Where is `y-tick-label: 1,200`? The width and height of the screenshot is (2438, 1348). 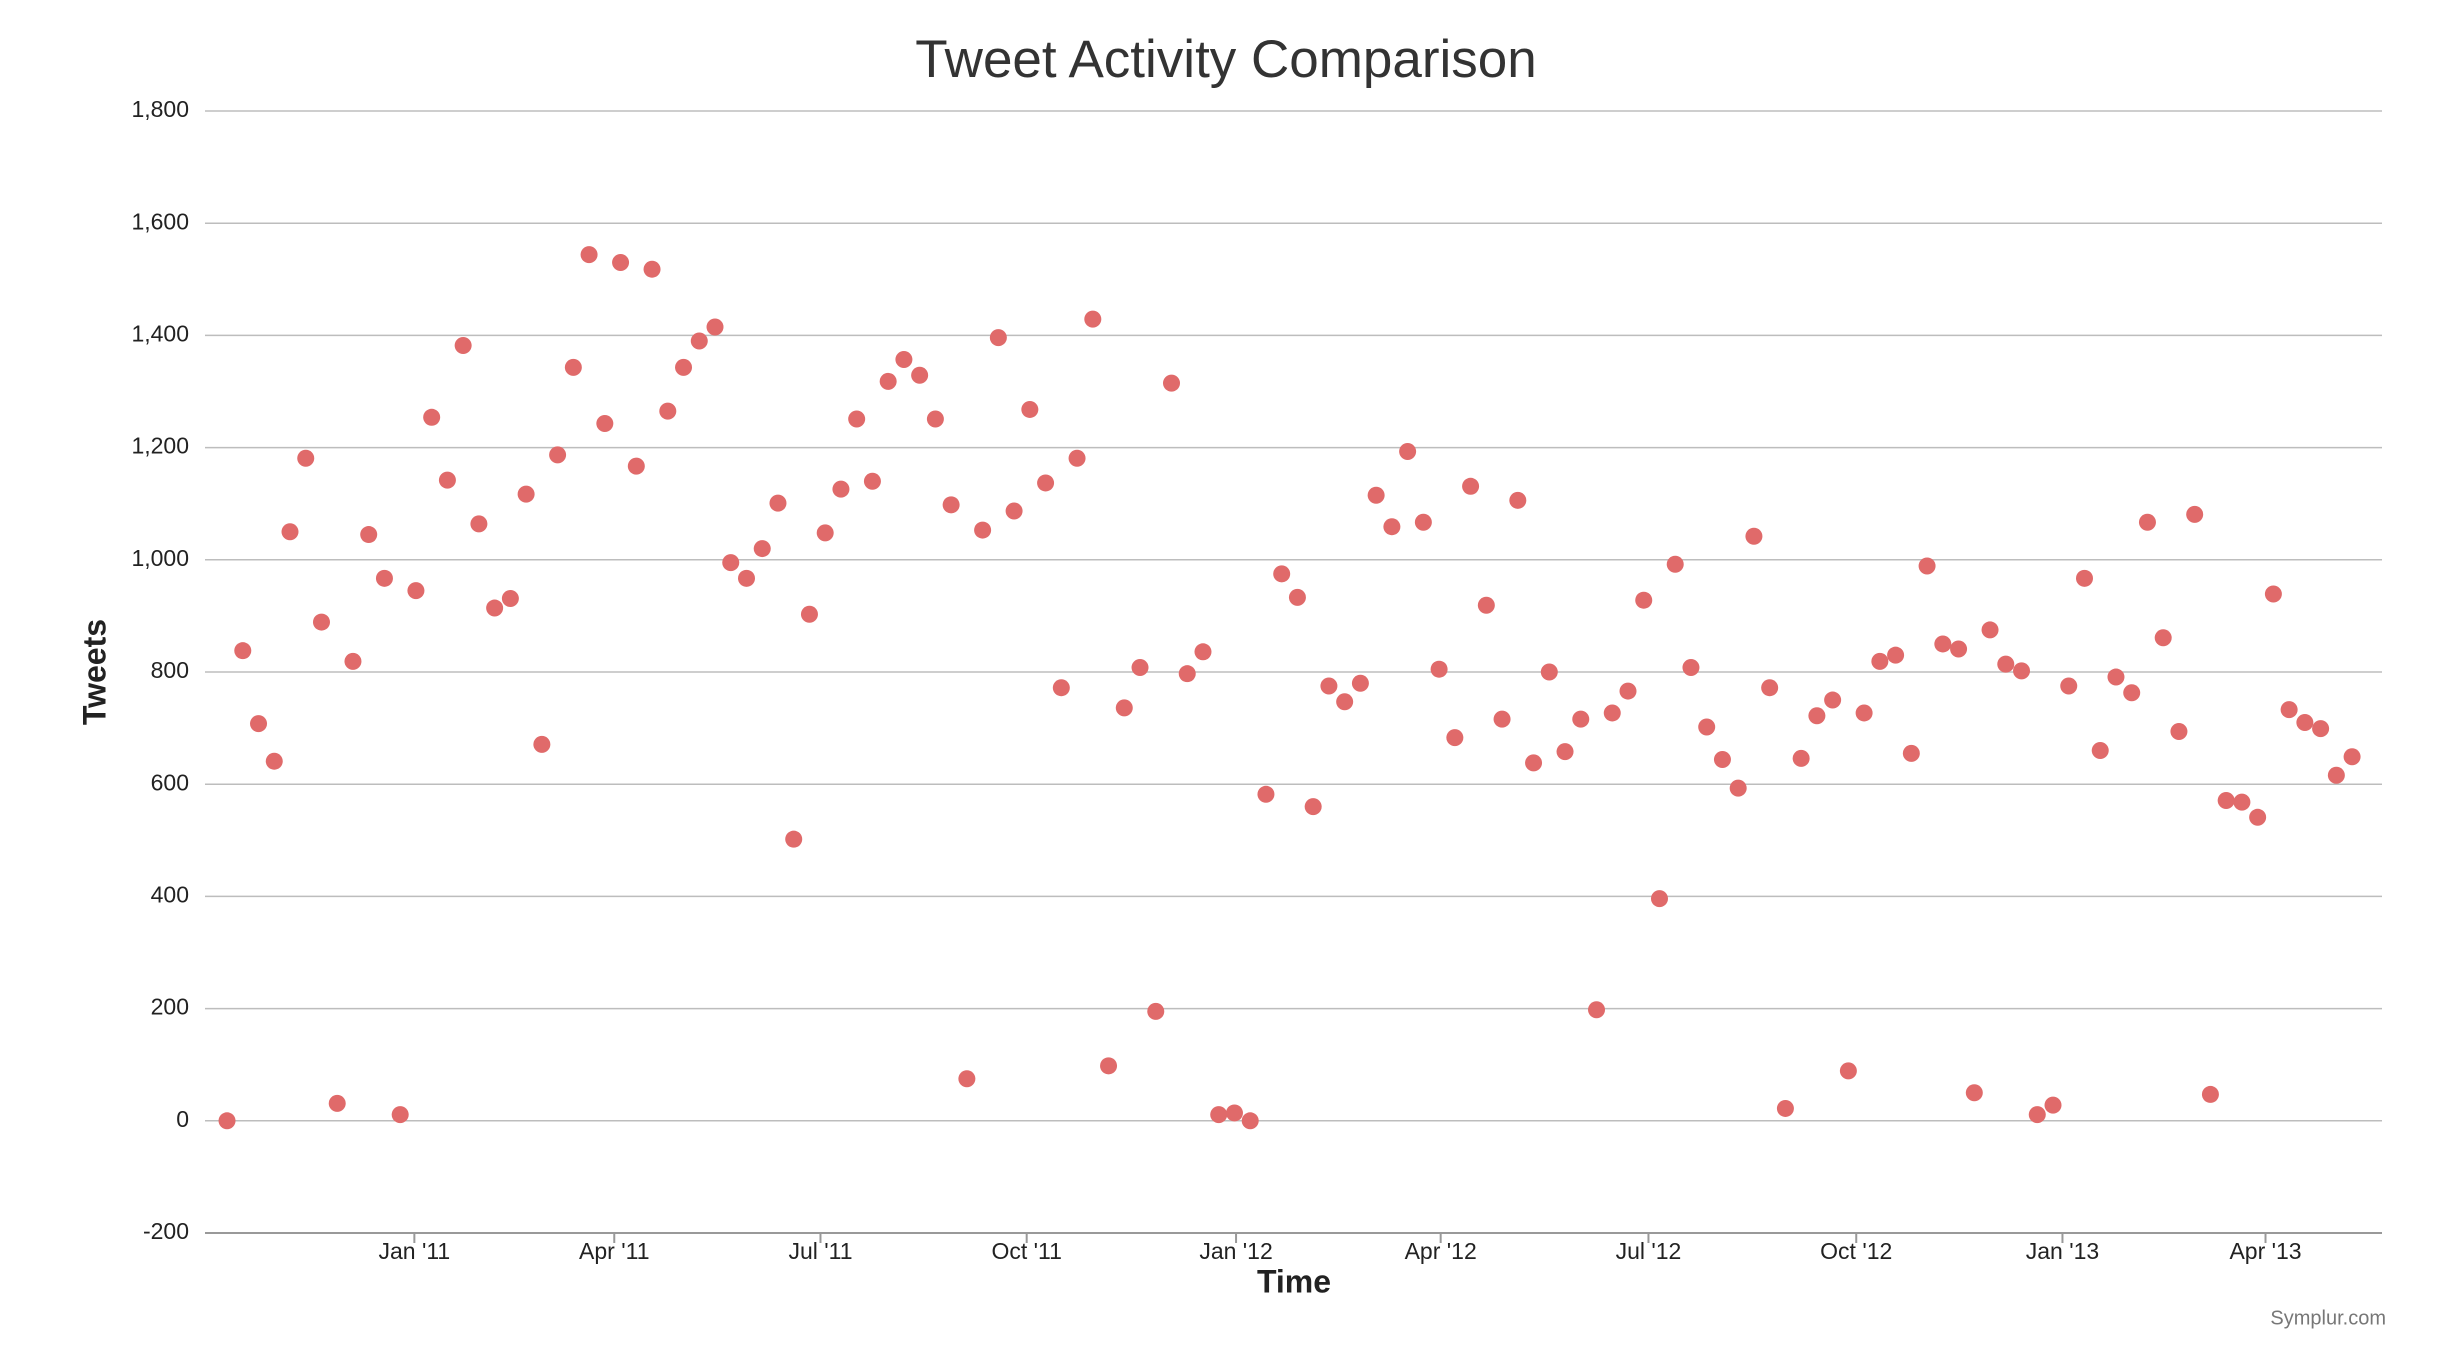
y-tick-label: 1,200 is located at coordinates (160, 446).